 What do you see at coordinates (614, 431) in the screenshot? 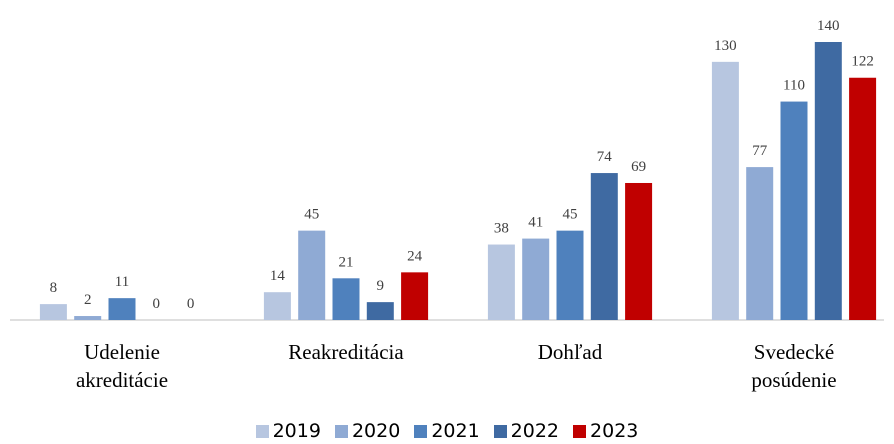
I see `legend-label: 2023` at bounding box center [614, 431].